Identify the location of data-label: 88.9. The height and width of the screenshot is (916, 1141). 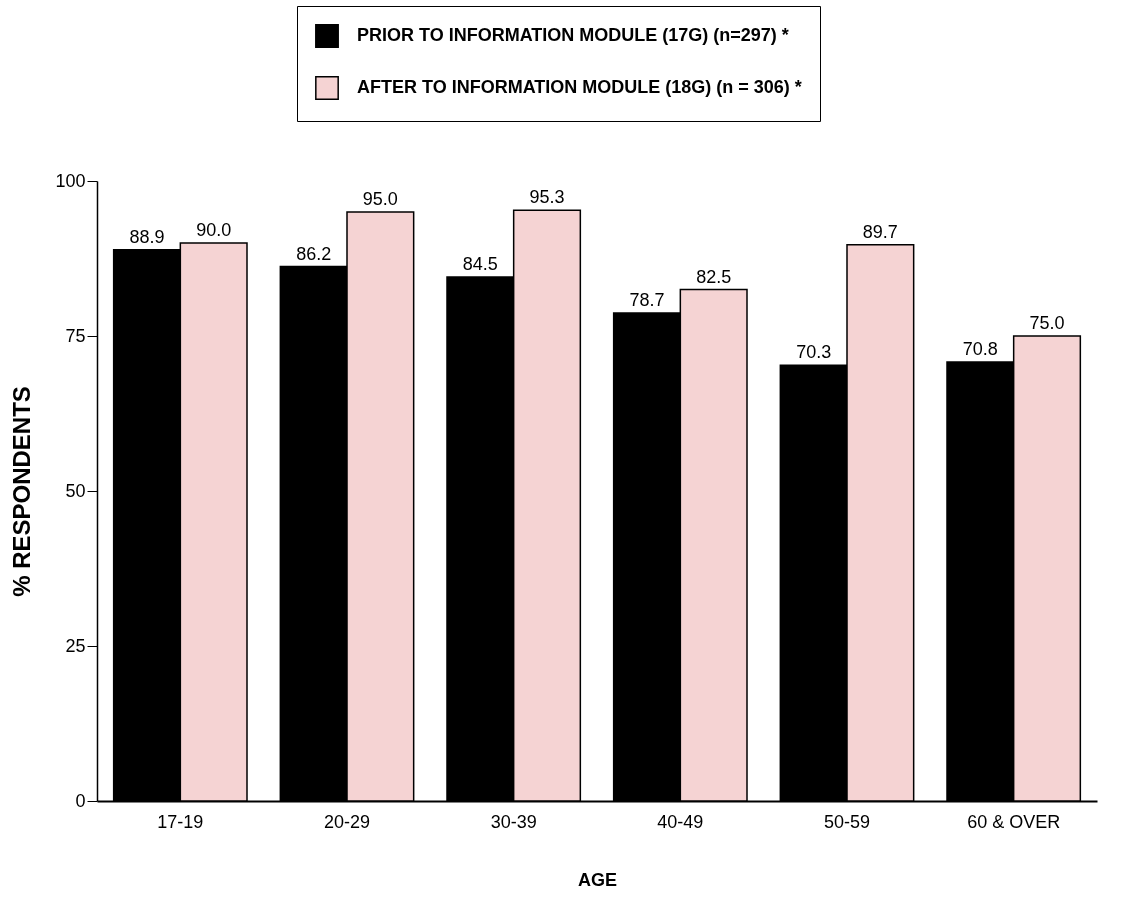
(147, 236).